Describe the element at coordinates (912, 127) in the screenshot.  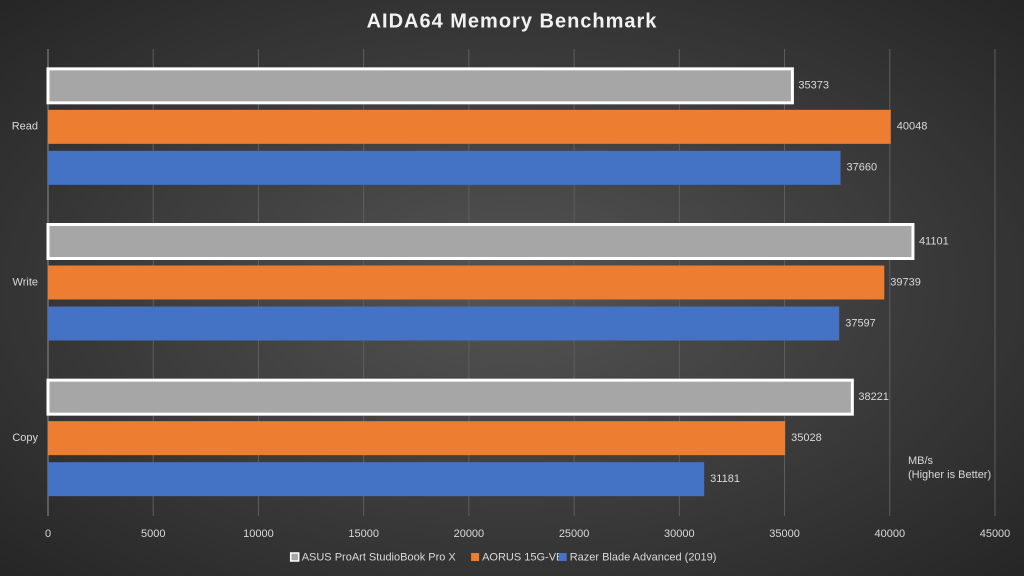
I see `data-label: 40048` at that location.